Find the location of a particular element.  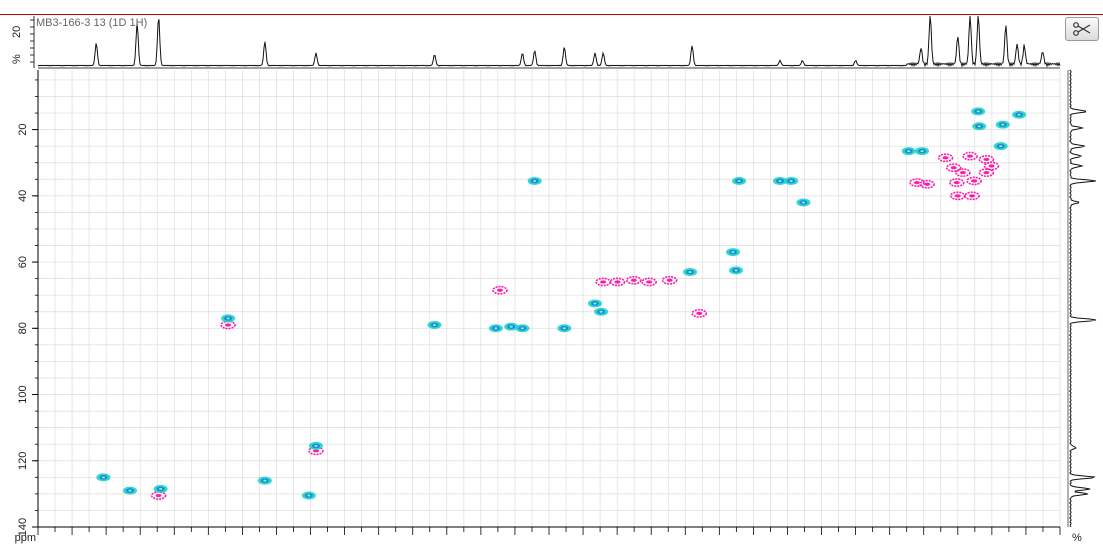

scissors-icon is located at coordinates (1082, 29).